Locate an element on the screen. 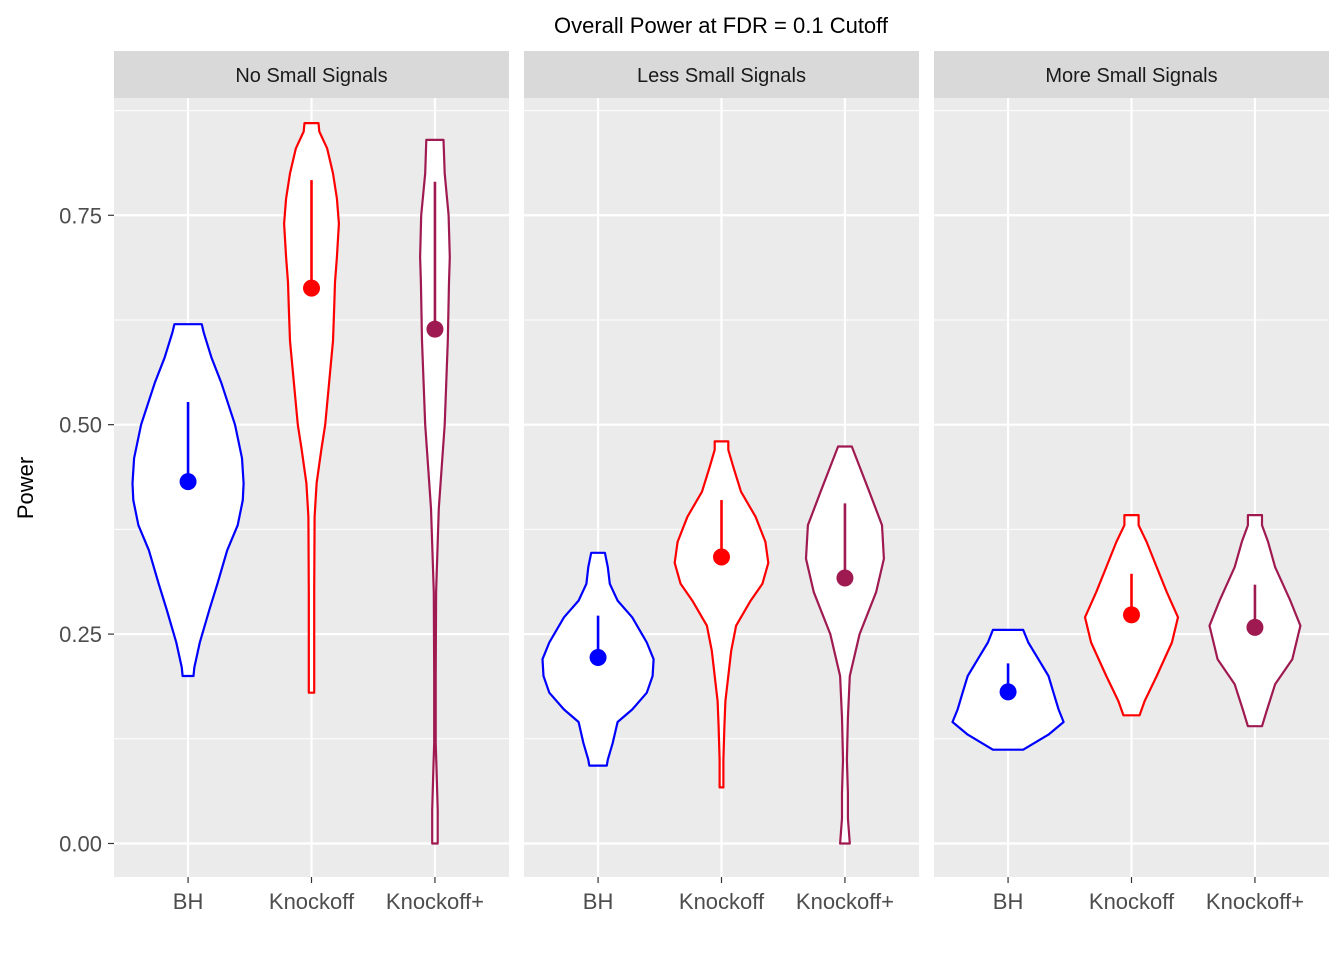 The width and height of the screenshot is (1344, 960). facet-strip-label: More Small Signals is located at coordinates (1131, 76).